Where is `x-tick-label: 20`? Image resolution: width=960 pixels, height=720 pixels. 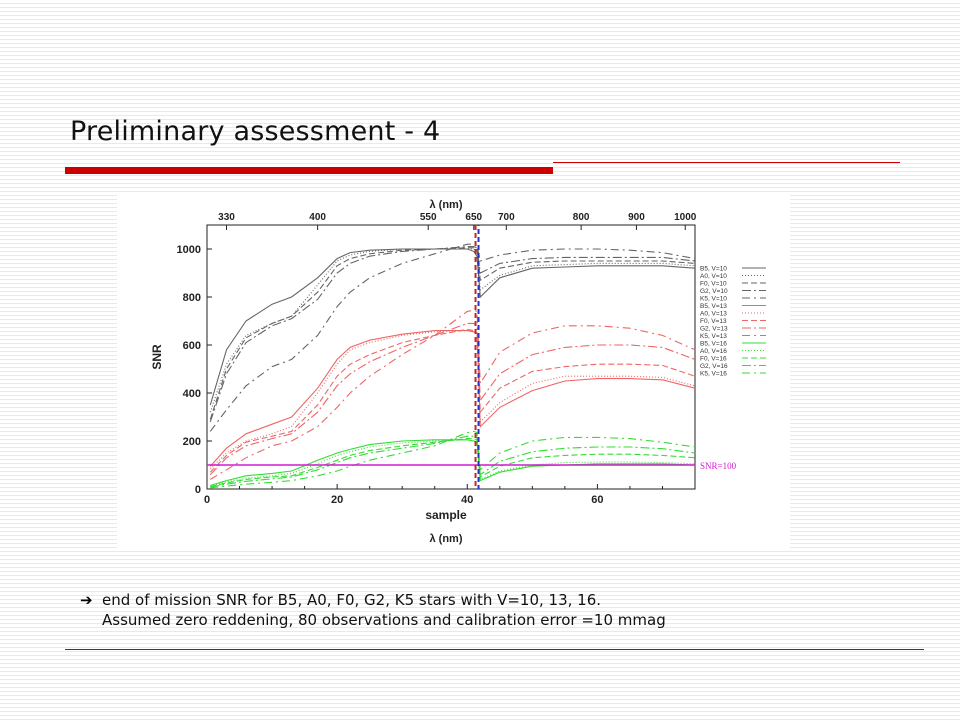 x-tick-label: 20 is located at coordinates (337, 500).